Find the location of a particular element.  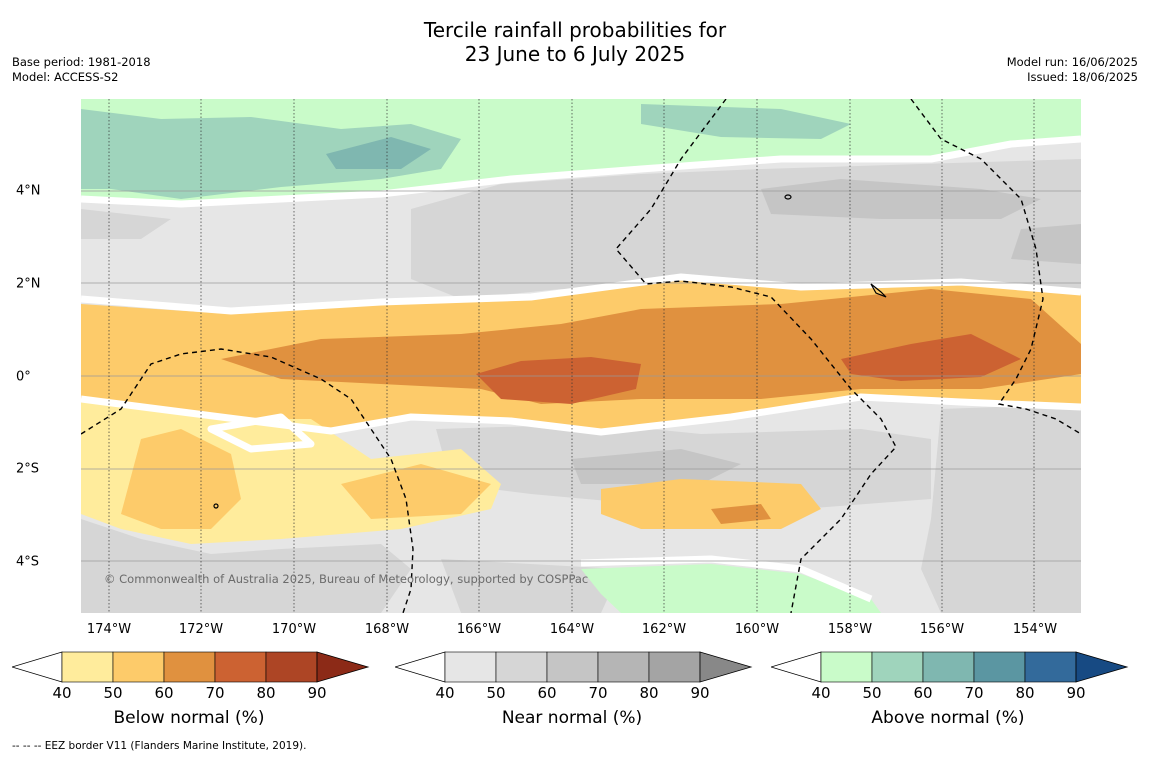

x-tick-label: 162°W is located at coordinates (664, 629).